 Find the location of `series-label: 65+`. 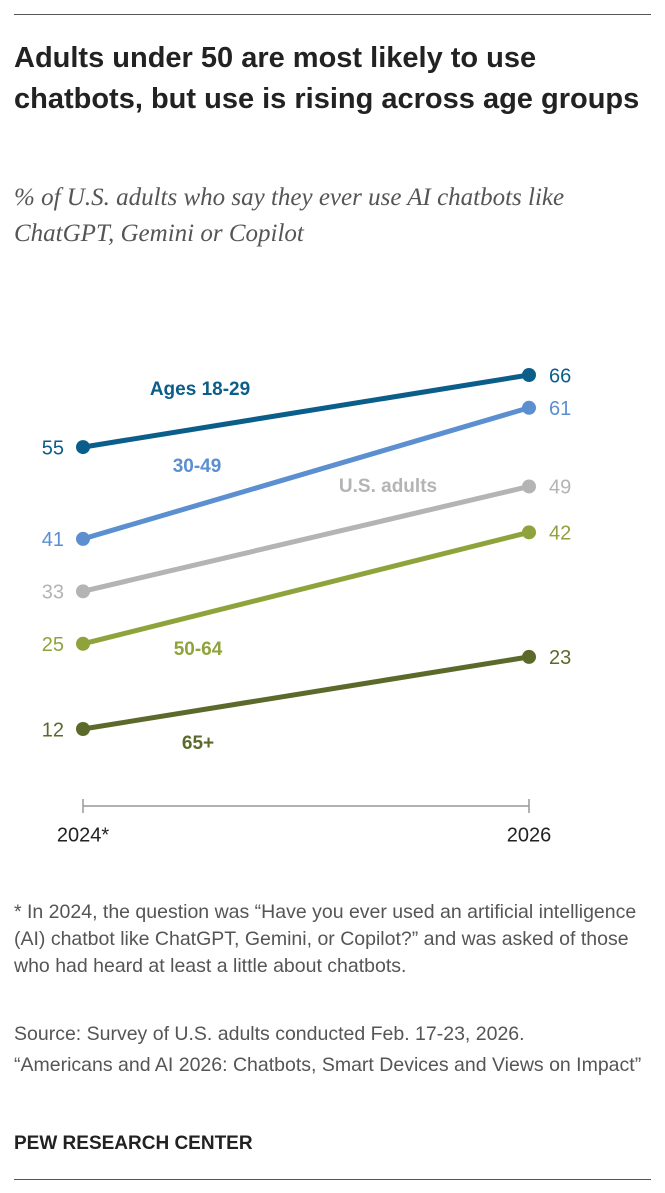

series-label: 65+ is located at coordinates (198, 743).